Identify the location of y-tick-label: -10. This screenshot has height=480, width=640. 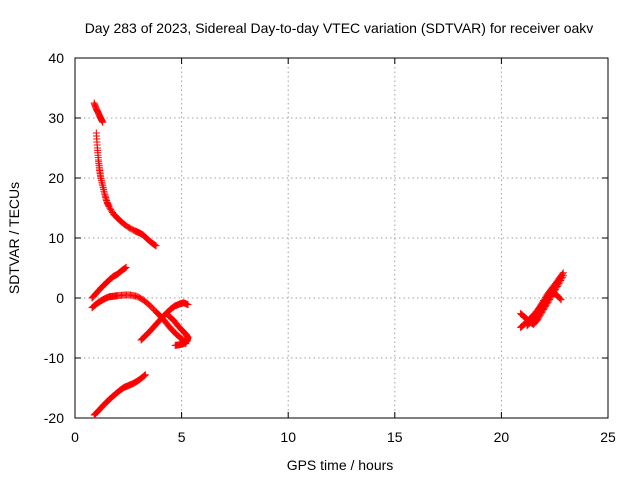
(54, 358).